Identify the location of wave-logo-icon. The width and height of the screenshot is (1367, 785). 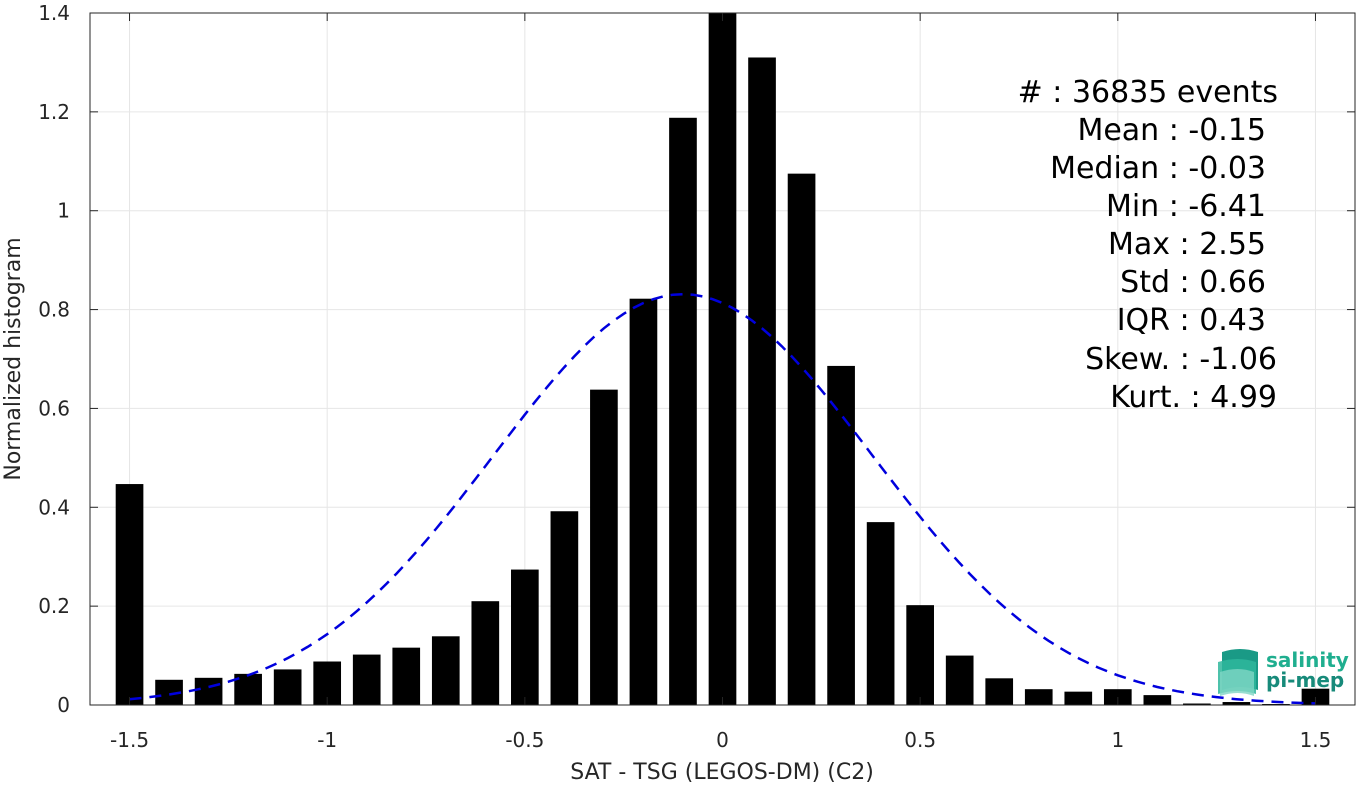
(1238, 672).